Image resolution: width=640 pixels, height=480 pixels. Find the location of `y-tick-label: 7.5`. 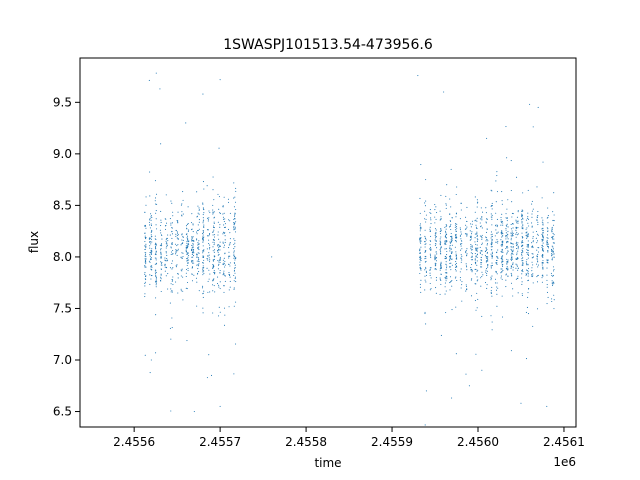

y-tick-label: 7.5 is located at coordinates (62, 308).